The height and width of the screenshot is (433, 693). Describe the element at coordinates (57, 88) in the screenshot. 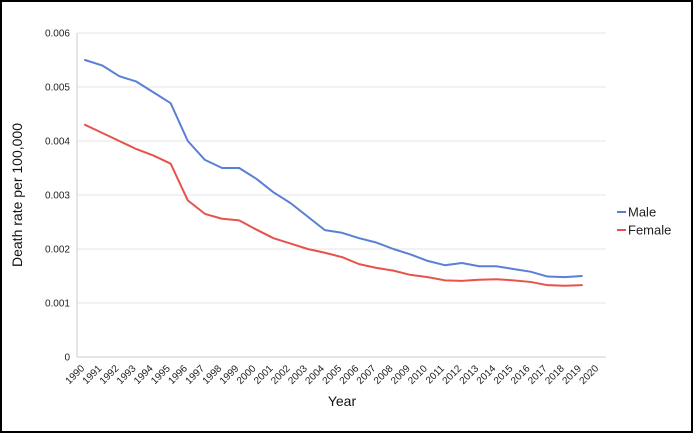

I see `y-tick-label: 0.005` at that location.